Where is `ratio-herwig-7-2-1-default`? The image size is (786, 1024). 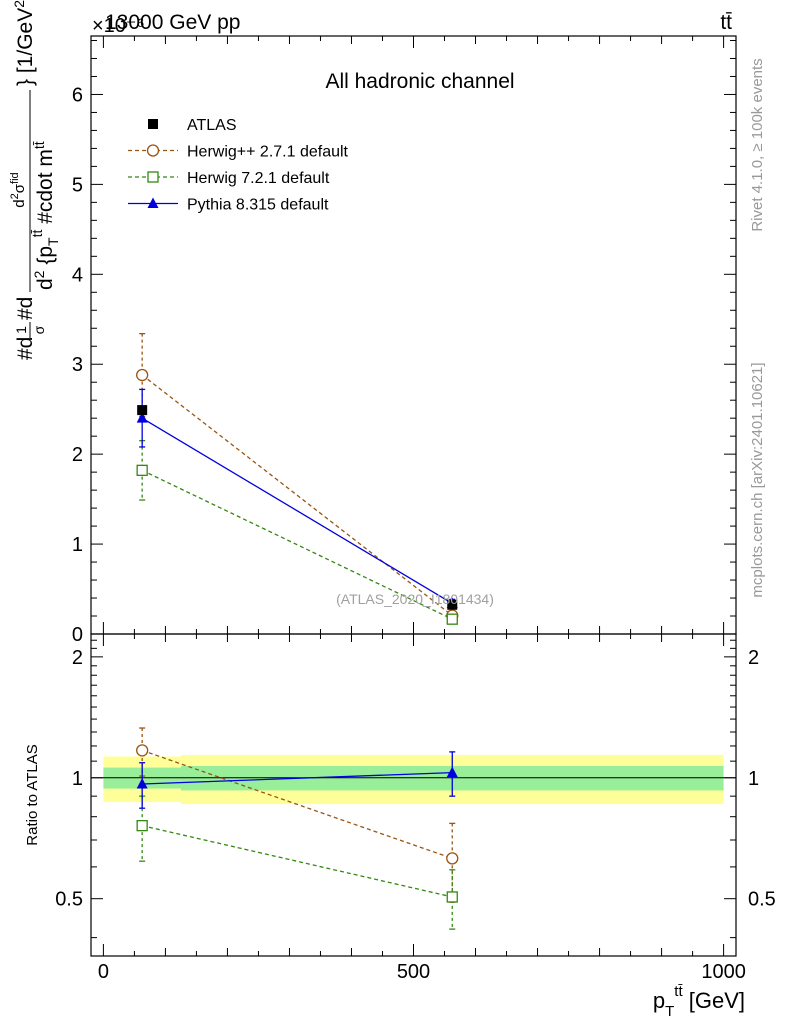
ratio-herwig-7-2-1-default is located at coordinates (297, 862).